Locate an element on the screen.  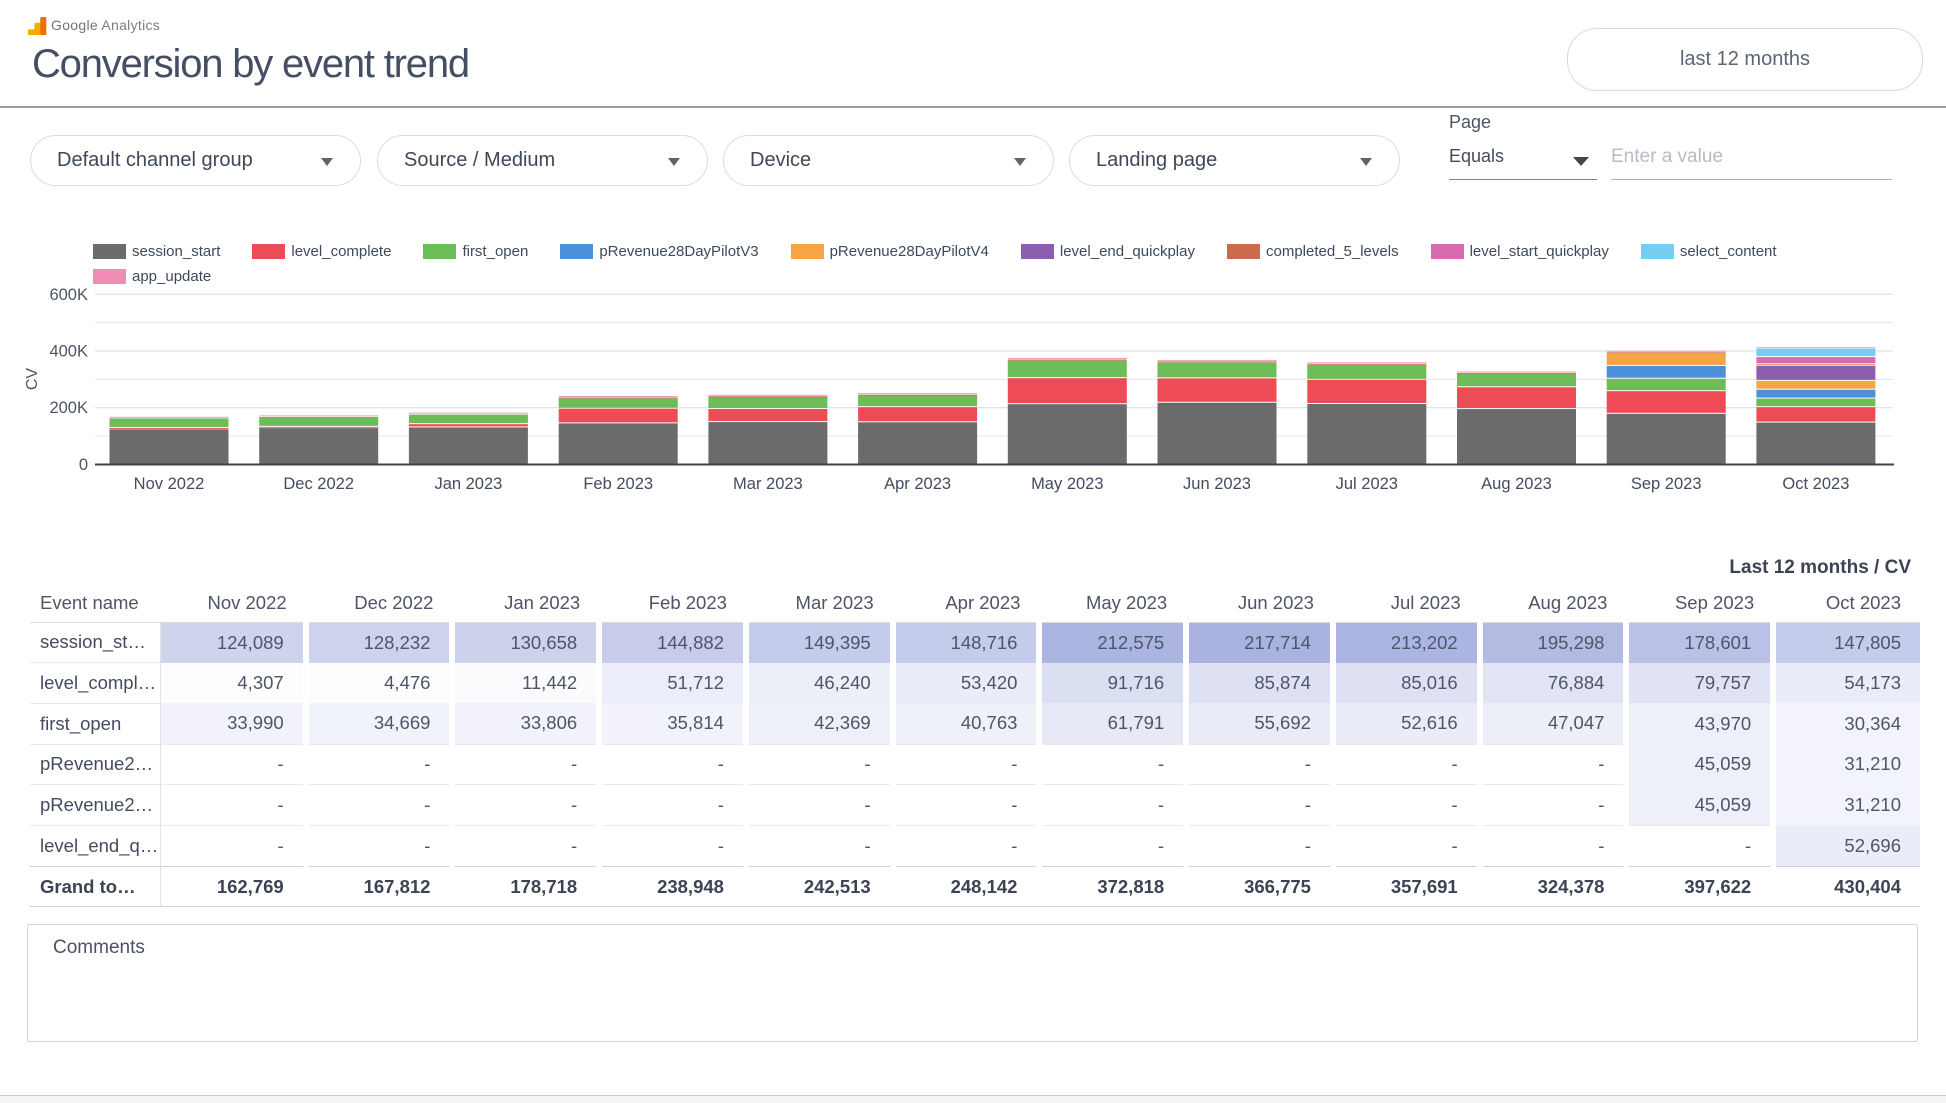
svg-text: Oct 2023 is located at coordinates (1815, 484).